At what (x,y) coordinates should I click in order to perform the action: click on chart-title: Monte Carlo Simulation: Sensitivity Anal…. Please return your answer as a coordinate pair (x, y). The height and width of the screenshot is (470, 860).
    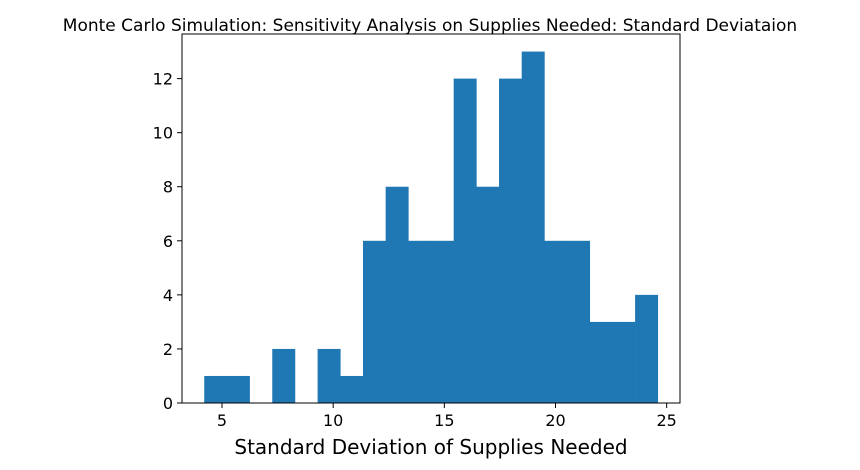
    Looking at the image, I should click on (430, 26).